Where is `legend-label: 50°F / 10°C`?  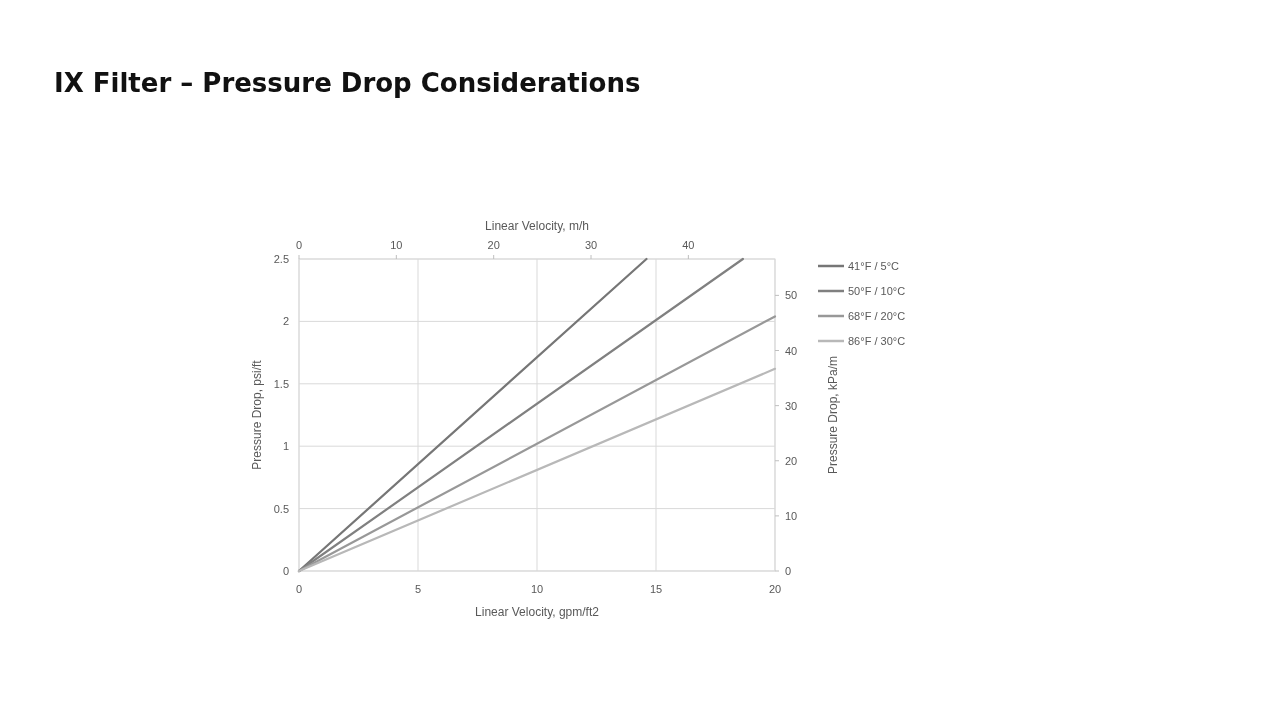
legend-label: 50°F / 10°C is located at coordinates (877, 291).